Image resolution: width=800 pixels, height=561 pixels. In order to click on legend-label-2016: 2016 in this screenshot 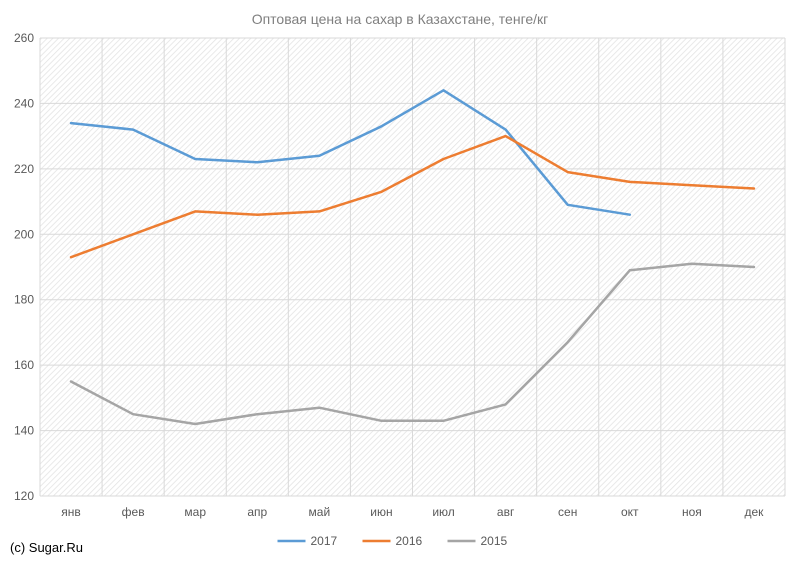, I will do `click(409, 541)`.